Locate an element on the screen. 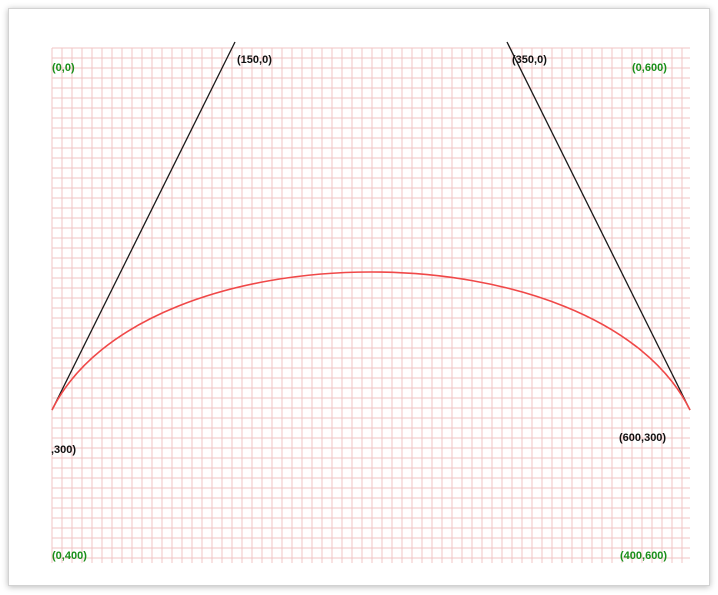 Image resolution: width=718 pixels, height=595 pixels. point-label-end: (600,300) is located at coordinates (642, 438).